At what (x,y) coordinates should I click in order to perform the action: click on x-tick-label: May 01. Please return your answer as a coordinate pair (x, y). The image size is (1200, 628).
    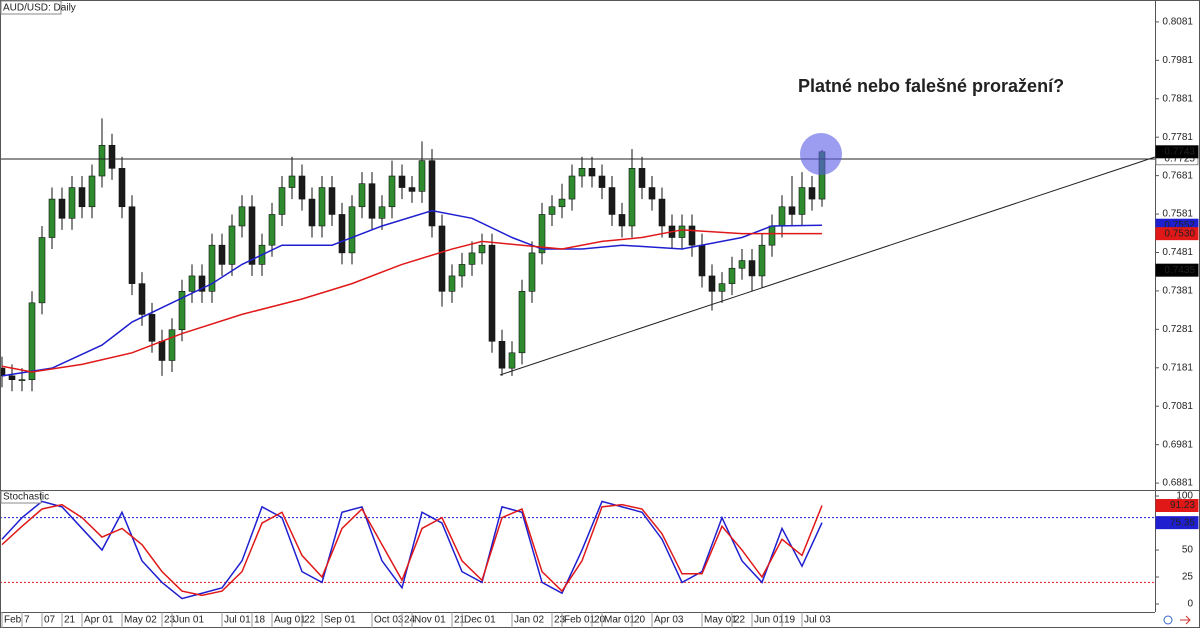
    Looking at the image, I should click on (720, 620).